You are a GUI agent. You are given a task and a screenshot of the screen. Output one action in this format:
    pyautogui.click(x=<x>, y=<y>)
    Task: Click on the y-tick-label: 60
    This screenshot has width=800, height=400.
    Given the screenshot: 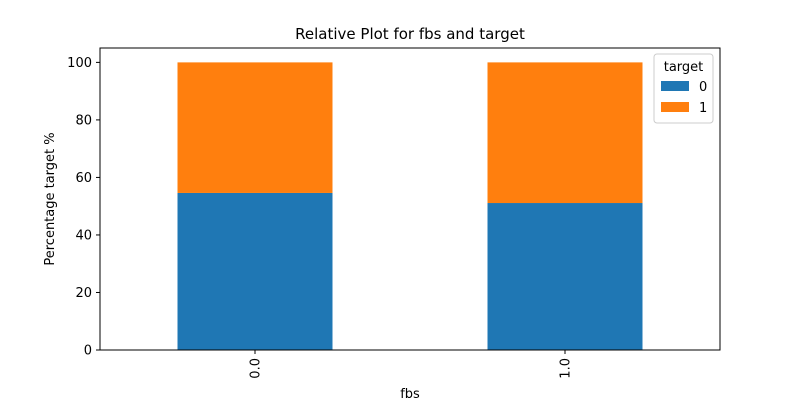 What is the action you would take?
    pyautogui.click(x=83, y=178)
    